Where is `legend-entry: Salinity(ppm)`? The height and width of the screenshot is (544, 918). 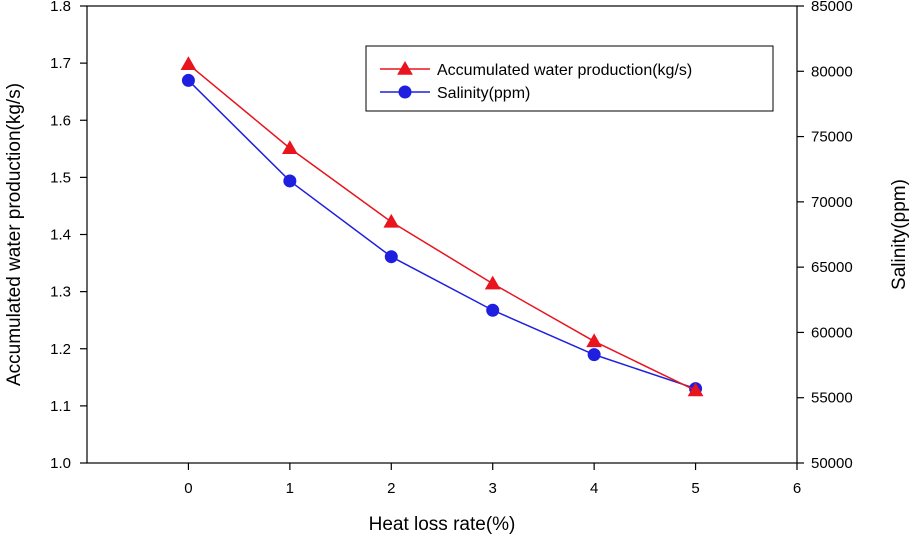
legend-entry: Salinity(ppm) is located at coordinates (455, 93).